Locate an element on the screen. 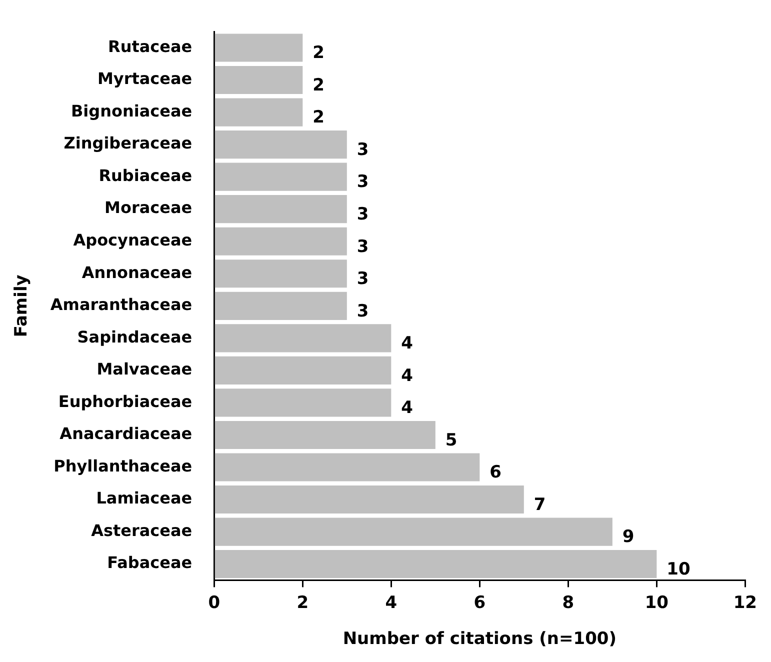 Image resolution: width=771 pixels, height=662 pixels. y-tick-label: Fabaceae is located at coordinates (149, 562).